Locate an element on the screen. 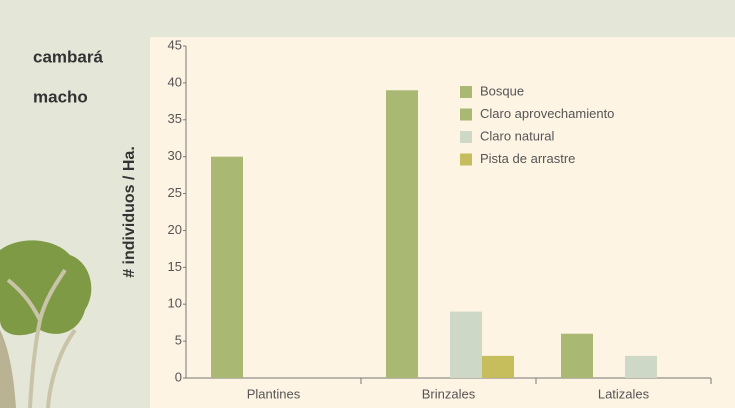 Image resolution: width=735 pixels, height=408 pixels. y-tick-label: 20 is located at coordinates (175, 229).